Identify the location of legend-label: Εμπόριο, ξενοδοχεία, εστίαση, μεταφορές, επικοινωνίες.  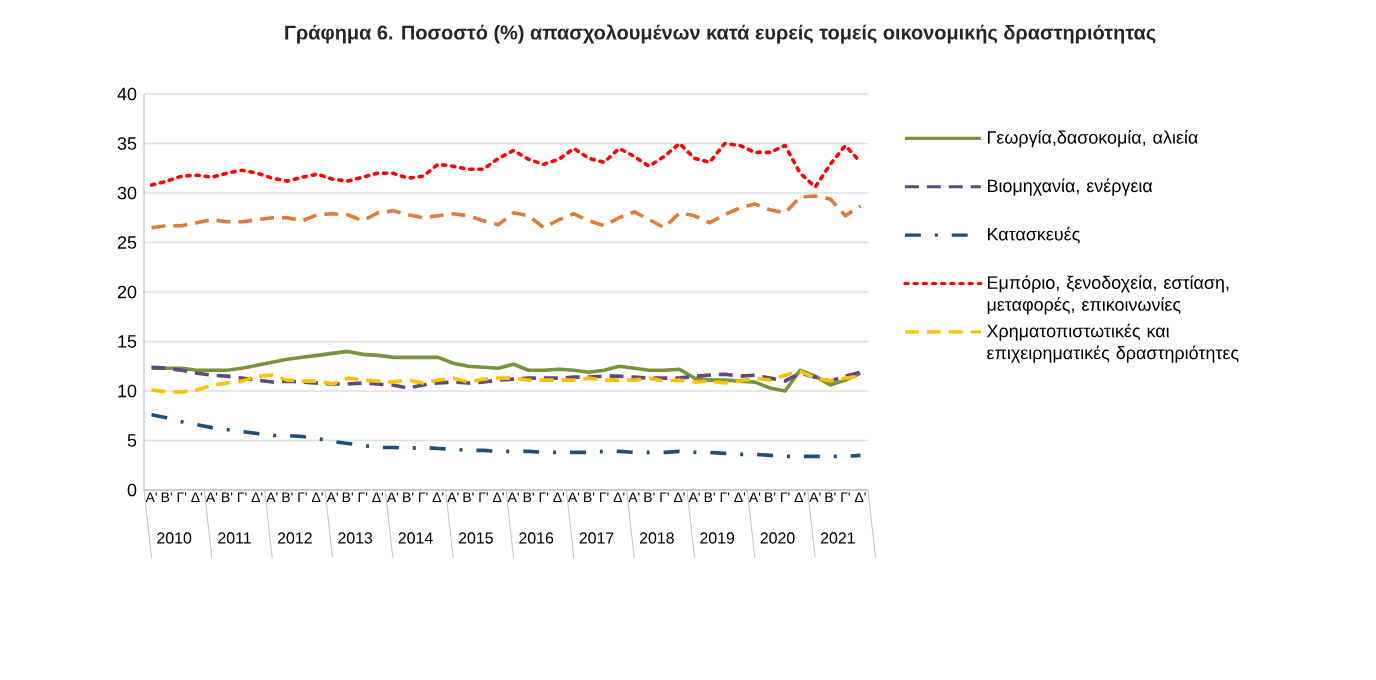
(1108, 295).